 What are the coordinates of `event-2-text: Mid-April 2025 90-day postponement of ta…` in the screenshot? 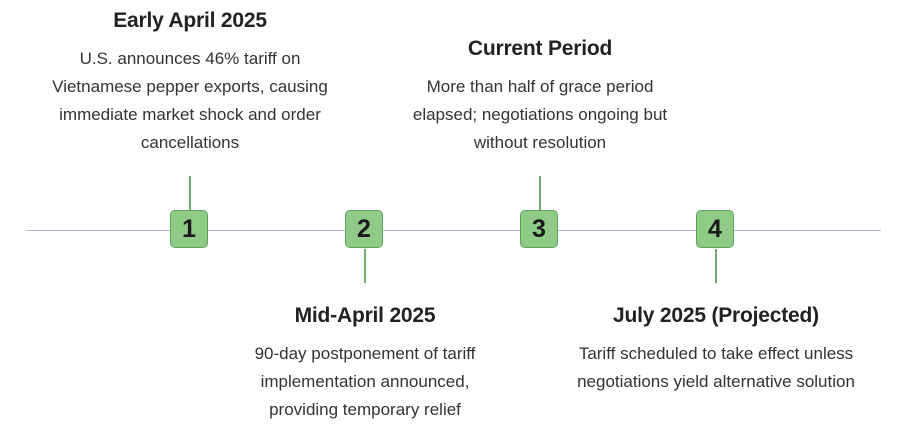 It's located at (365, 363).